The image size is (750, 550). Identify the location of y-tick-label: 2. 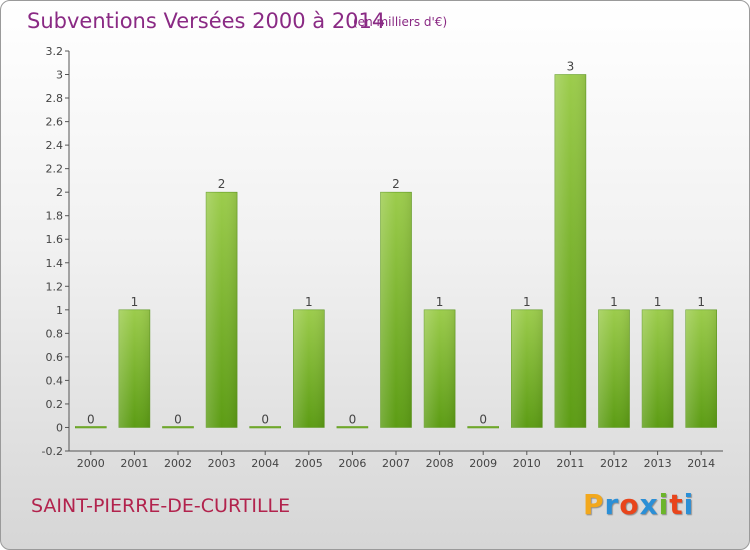
(59, 192).